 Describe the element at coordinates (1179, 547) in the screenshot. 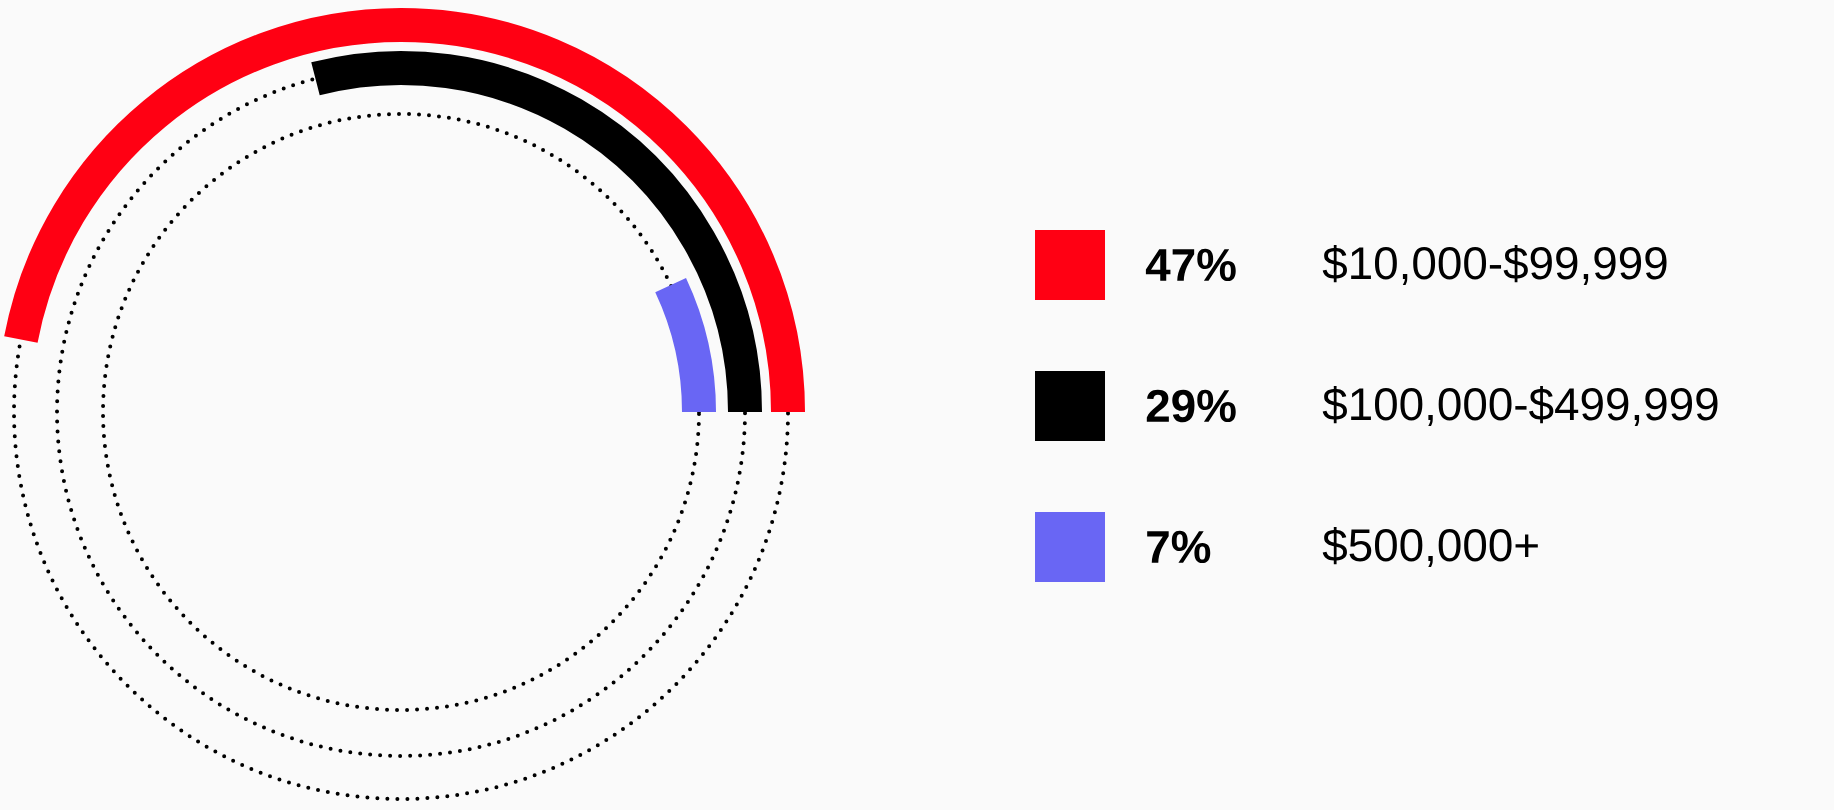

I see `data-label: 7%` at that location.